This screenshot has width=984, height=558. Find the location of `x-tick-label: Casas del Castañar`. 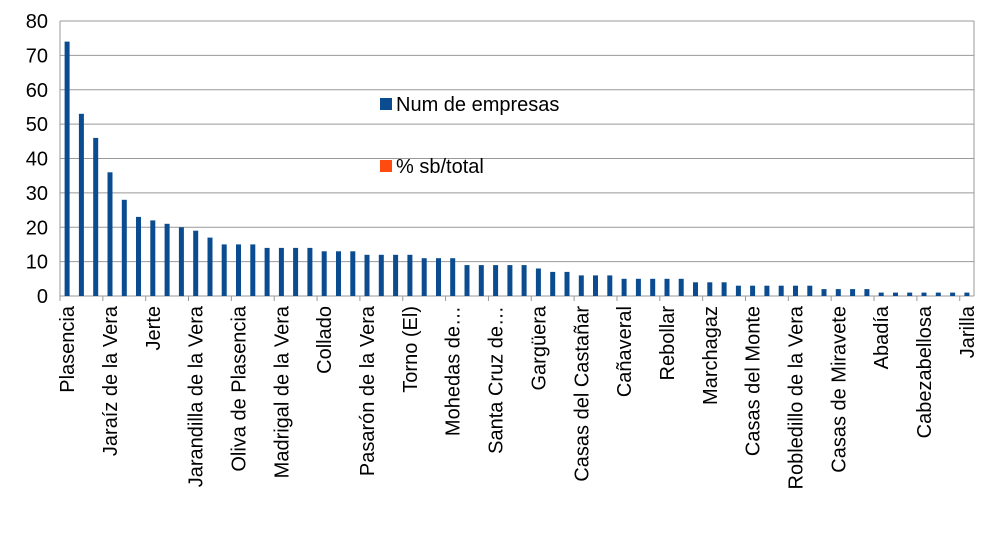

x-tick-label: Casas del Castañar is located at coordinates (582, 394).